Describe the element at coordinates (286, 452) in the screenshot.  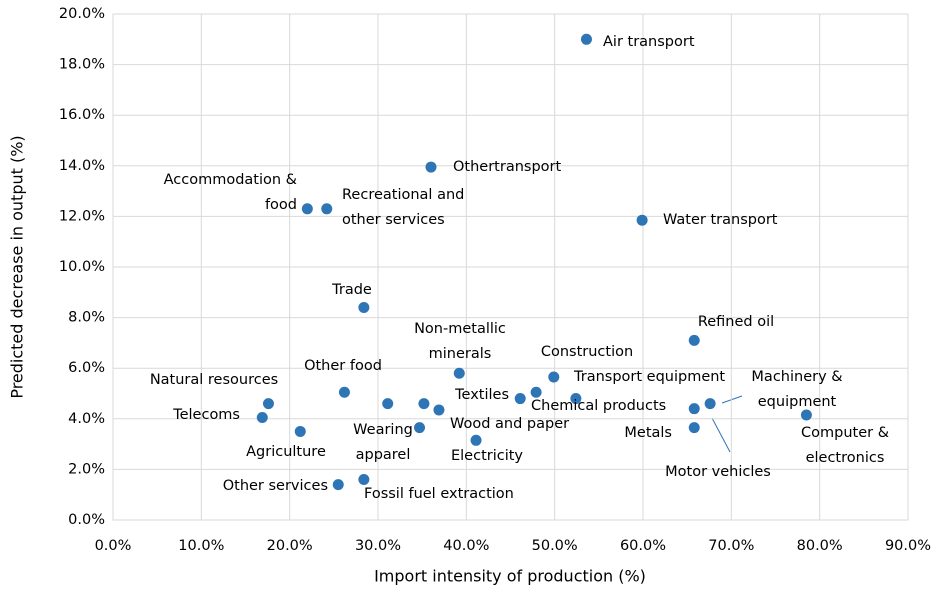
I see `point-label: Agriculture` at that location.